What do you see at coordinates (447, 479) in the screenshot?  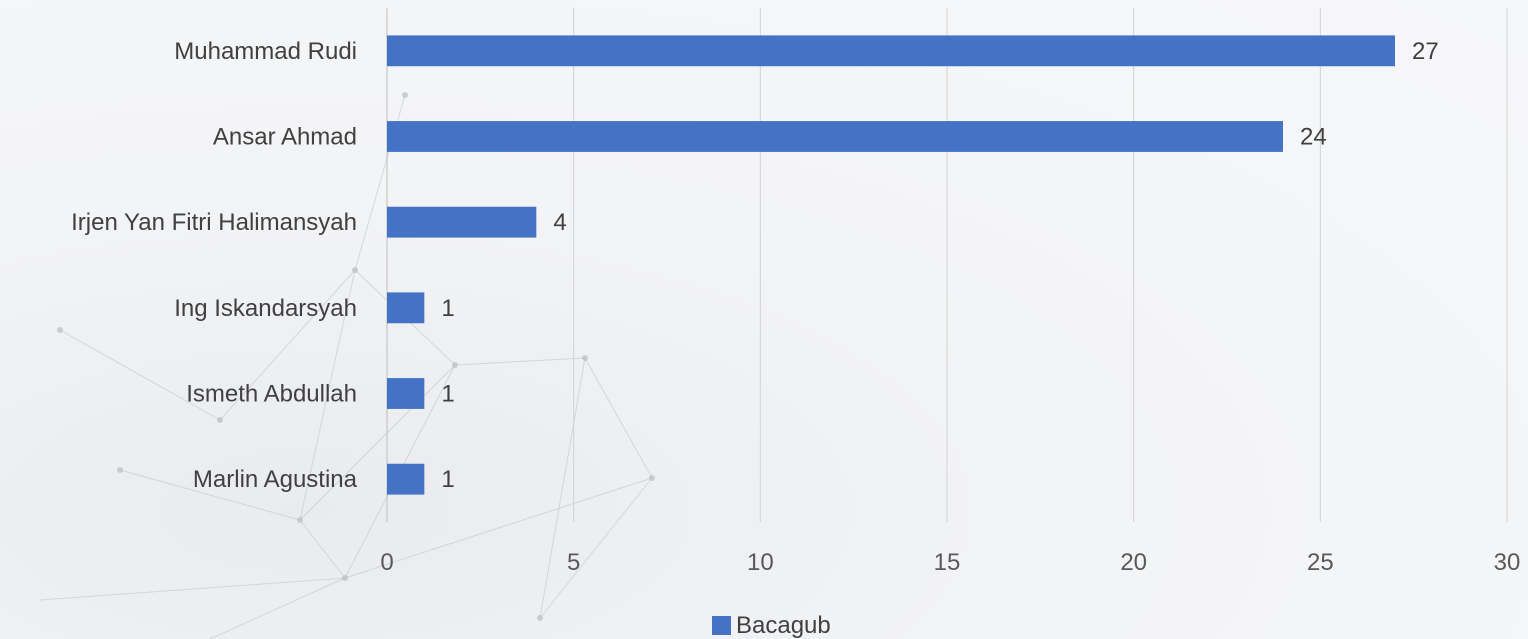 I see `data-label-6: 1` at bounding box center [447, 479].